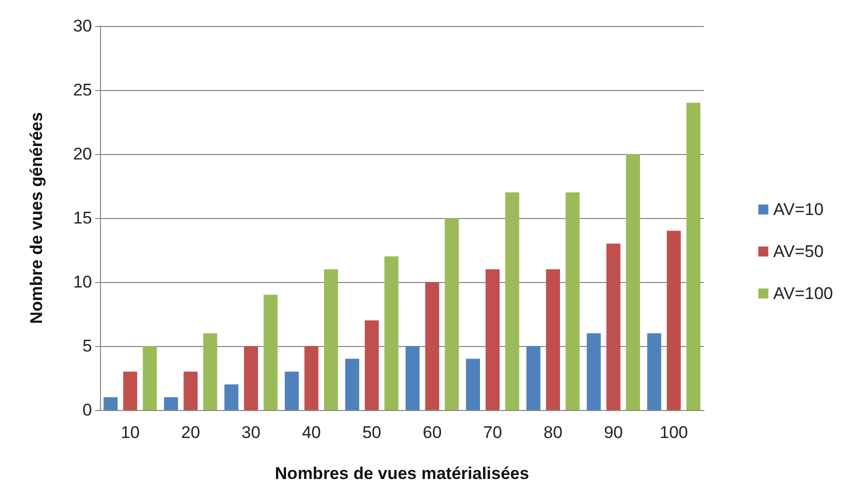 Image resolution: width=856 pixels, height=503 pixels. What do you see at coordinates (613, 432) in the screenshot?
I see `x-tick-label: 90` at bounding box center [613, 432].